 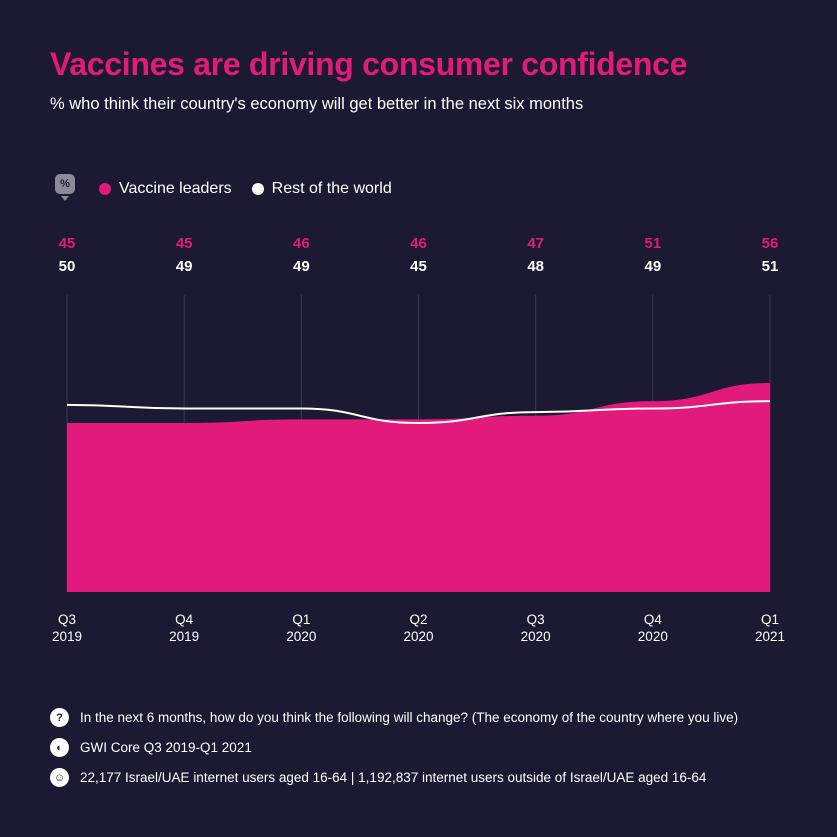 I want to click on data-label-rest-of-world-0: 50, so click(x=67, y=266).